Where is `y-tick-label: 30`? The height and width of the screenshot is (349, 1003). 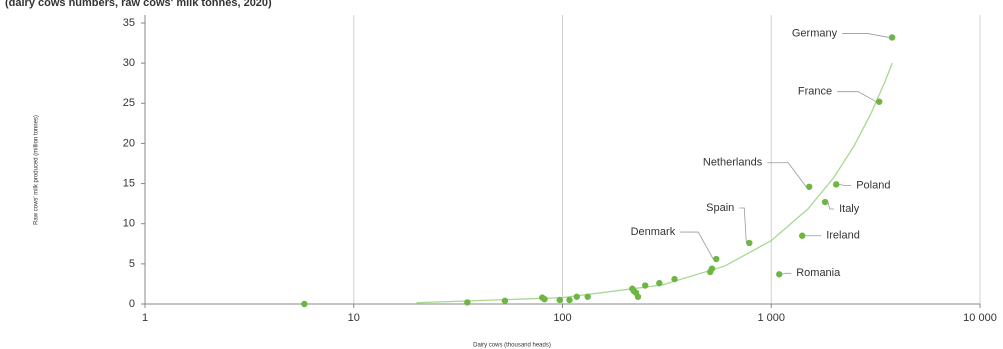 y-tick-label: 30 is located at coordinates (129, 63).